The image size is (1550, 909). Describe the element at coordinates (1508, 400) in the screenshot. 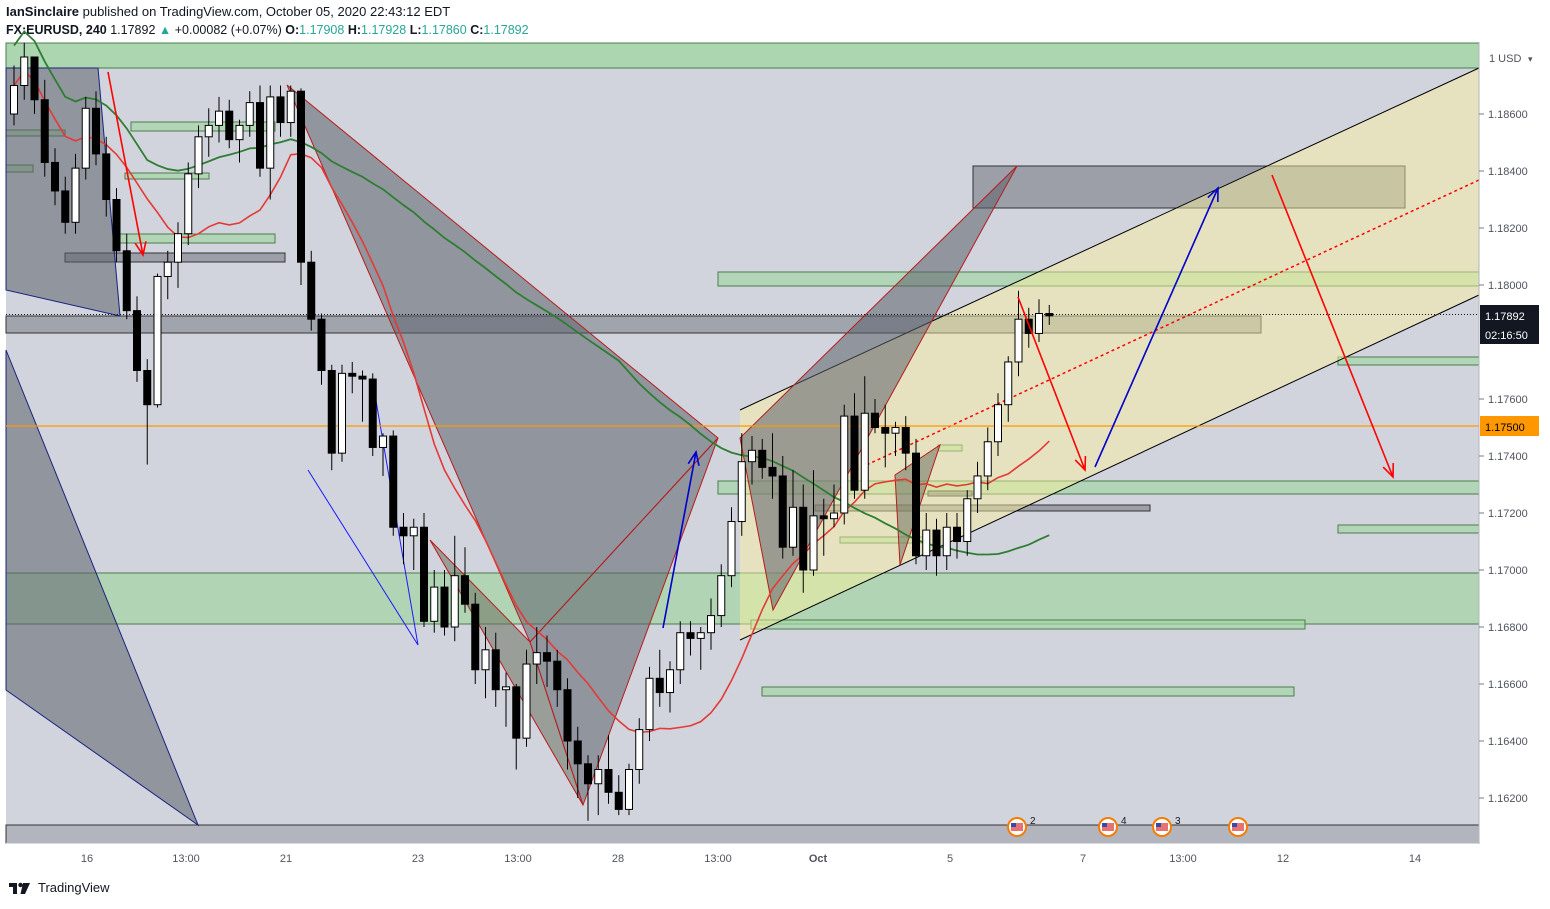

I see `price-tick-label: 1.17600` at that location.